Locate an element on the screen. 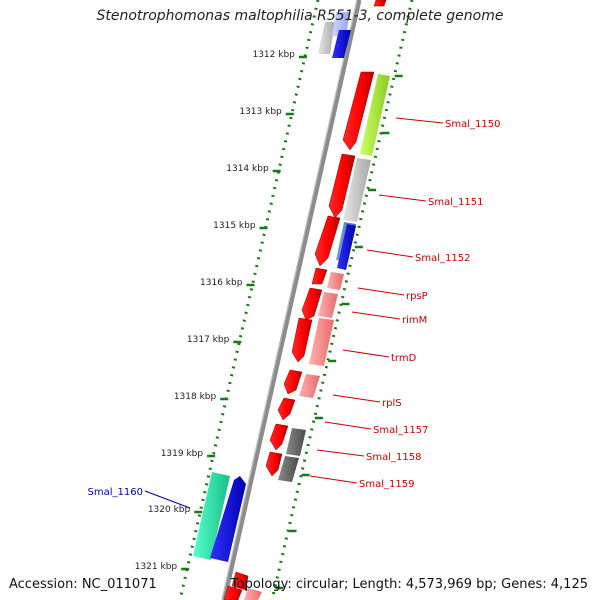 This screenshot has width=600, height=600. gene-label-smal-1150: Smal_1150 is located at coordinates (472, 124).